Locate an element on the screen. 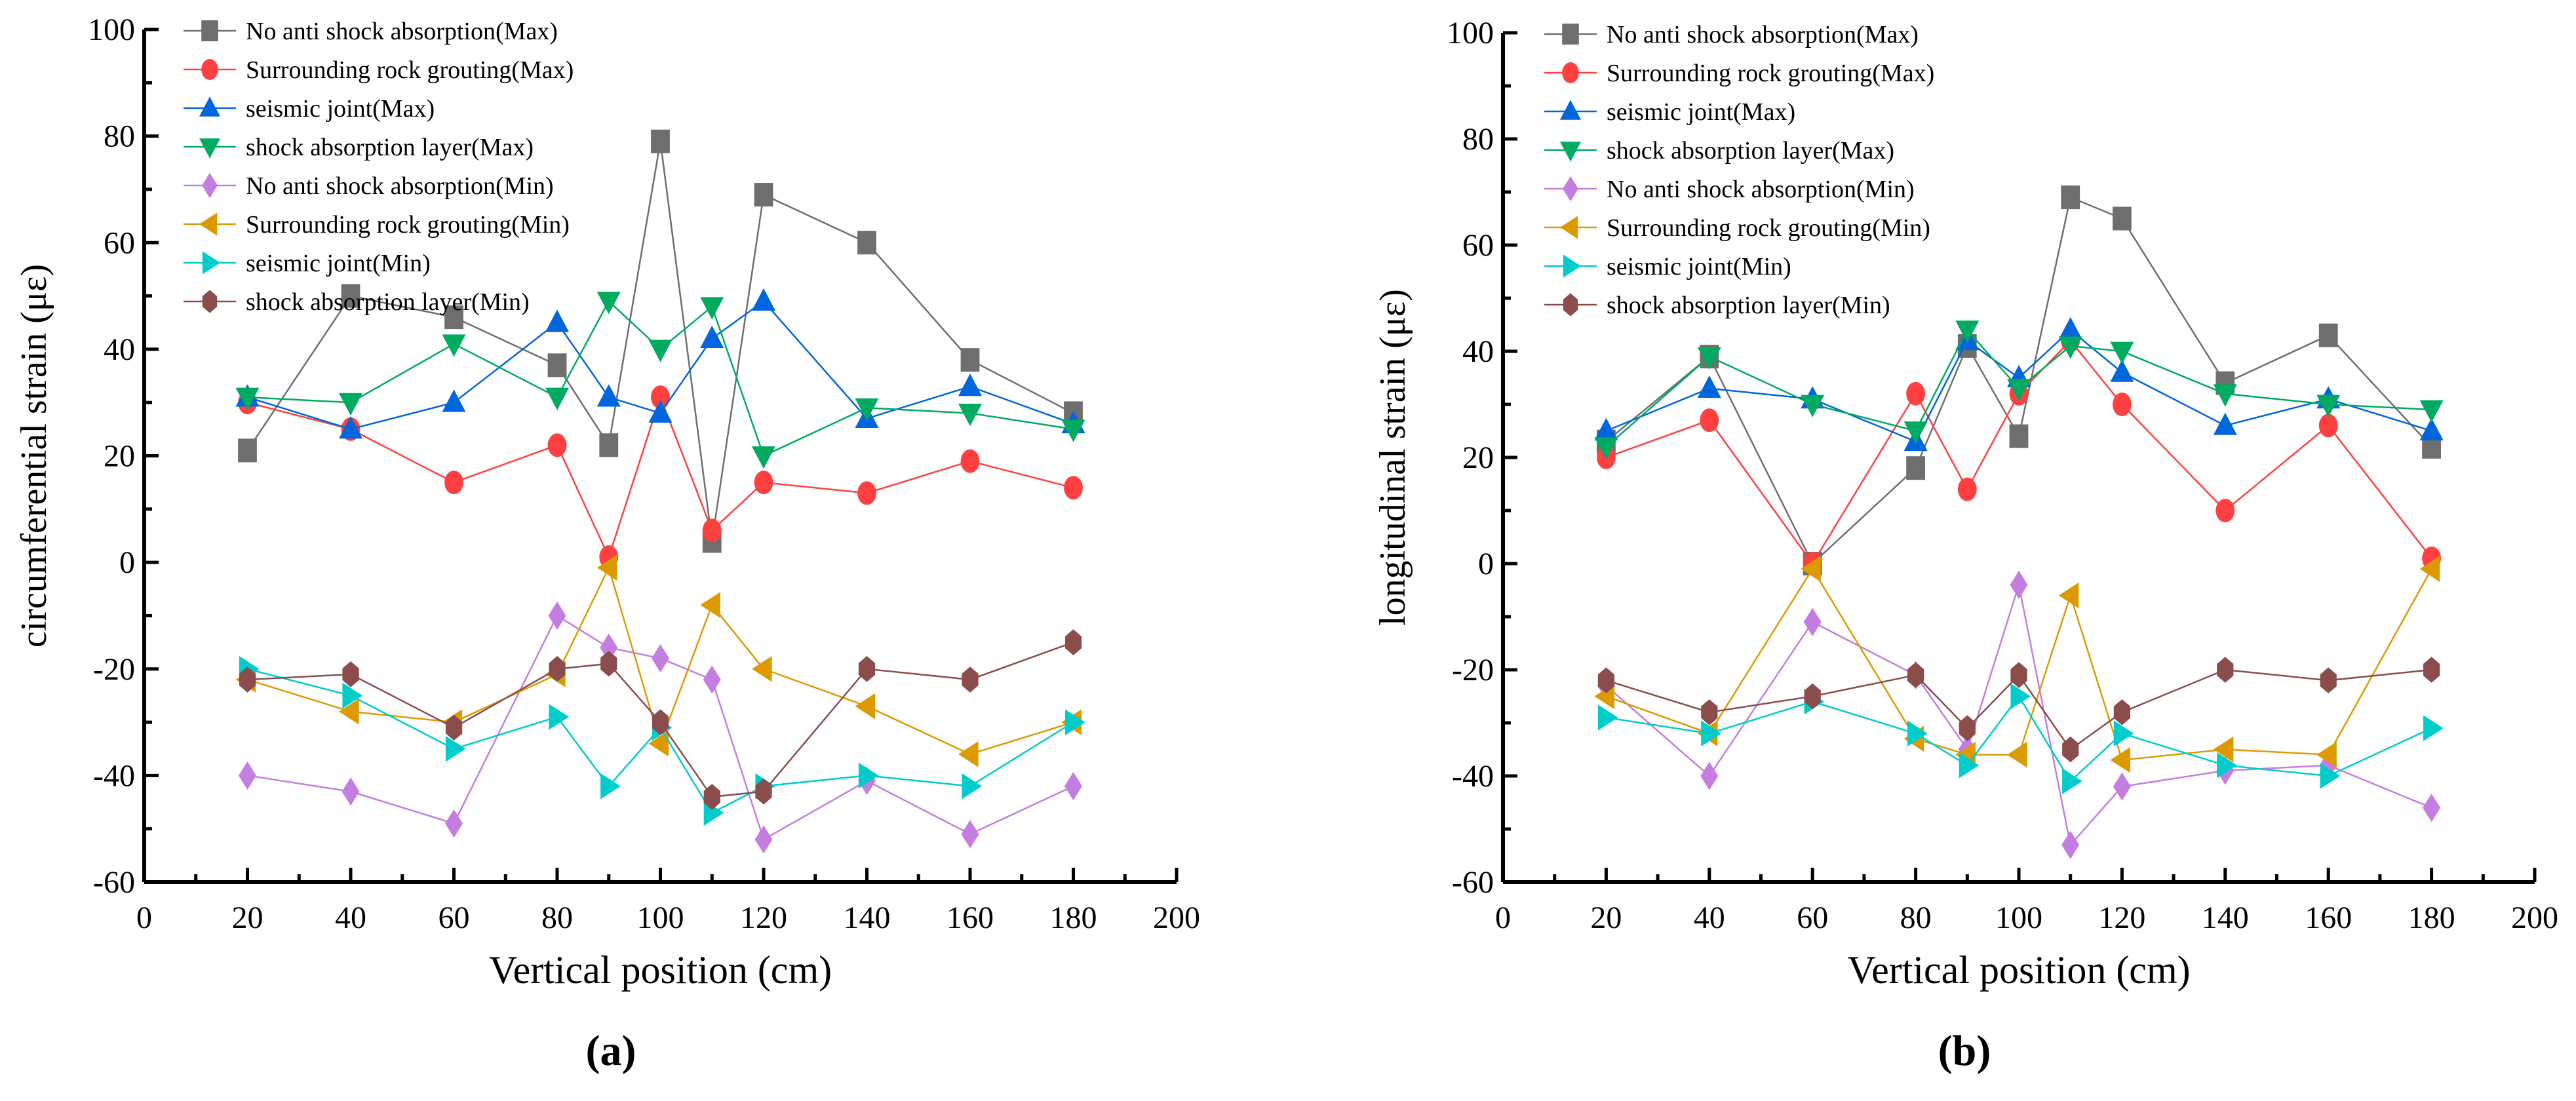 This screenshot has height=1101, width=2576. y-tick-label: 60 is located at coordinates (119, 243).